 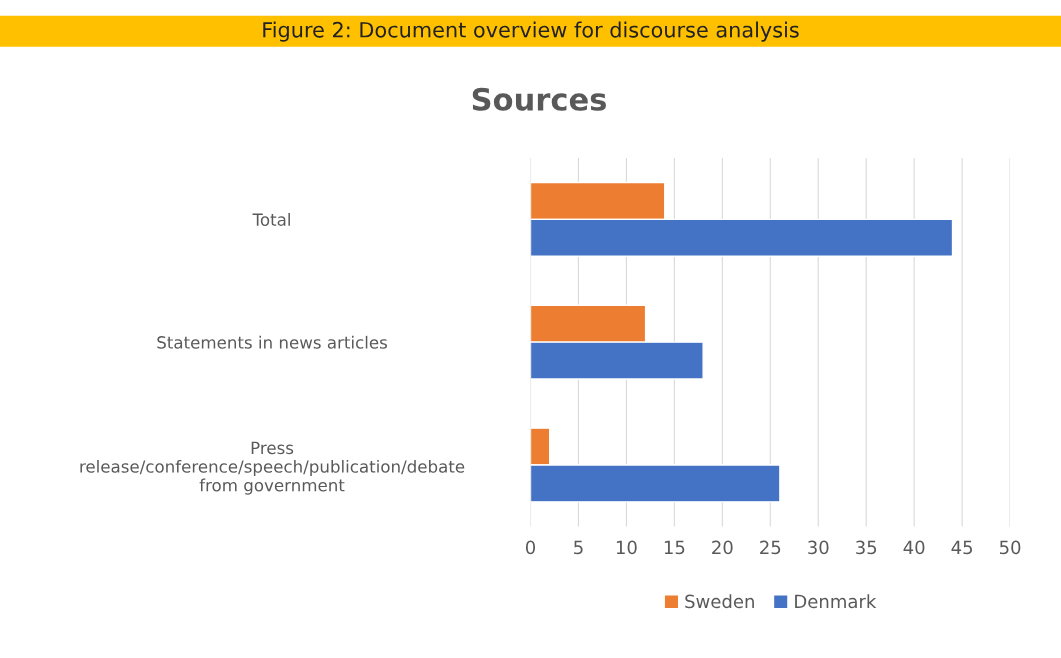 I want to click on chart-title: Figure 2: Document overview for discourse analysis, so click(x=531, y=31).